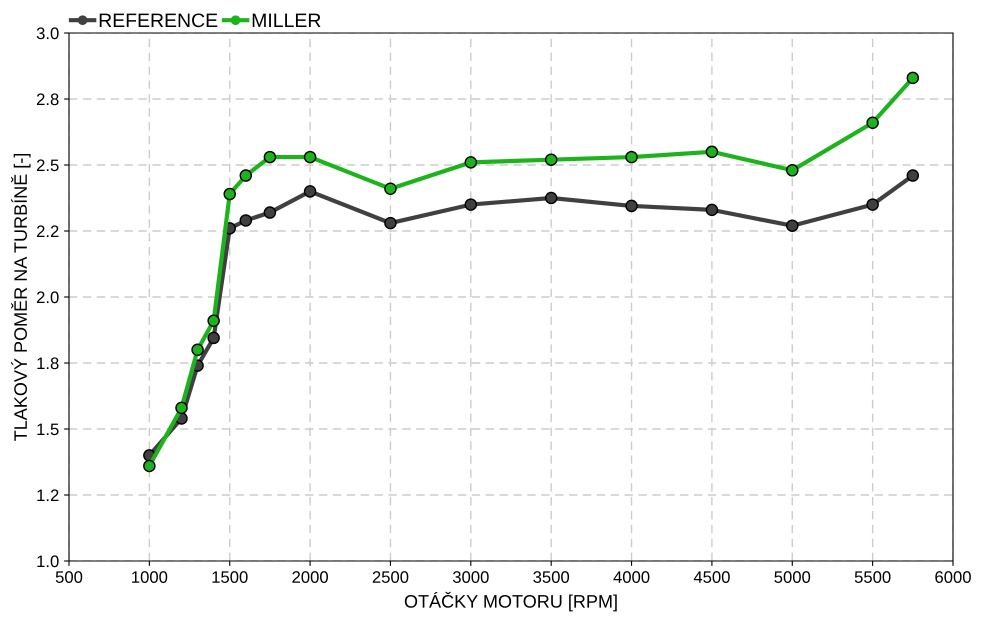 The width and height of the screenshot is (981, 619). I want to click on x-tick-label: 2500, so click(390, 577).